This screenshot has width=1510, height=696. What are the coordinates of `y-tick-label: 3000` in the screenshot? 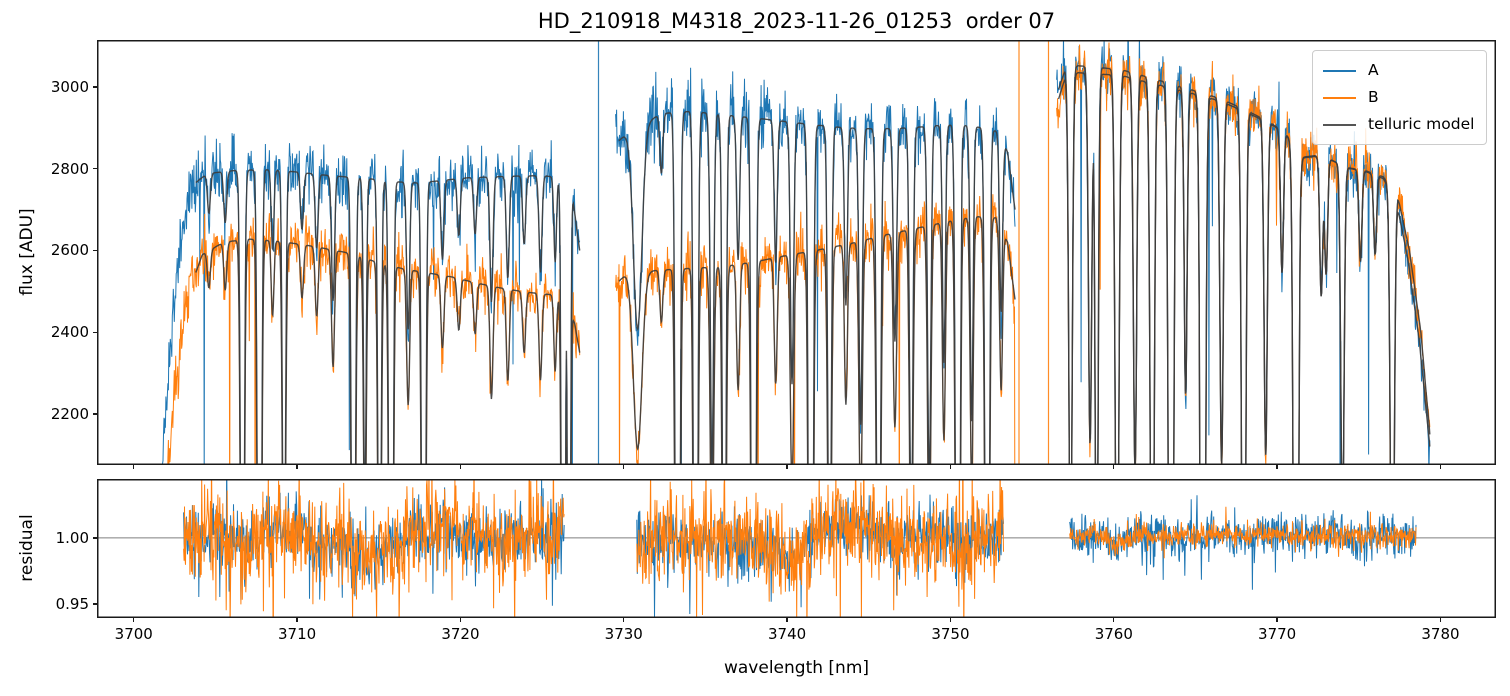 It's located at (69, 86).